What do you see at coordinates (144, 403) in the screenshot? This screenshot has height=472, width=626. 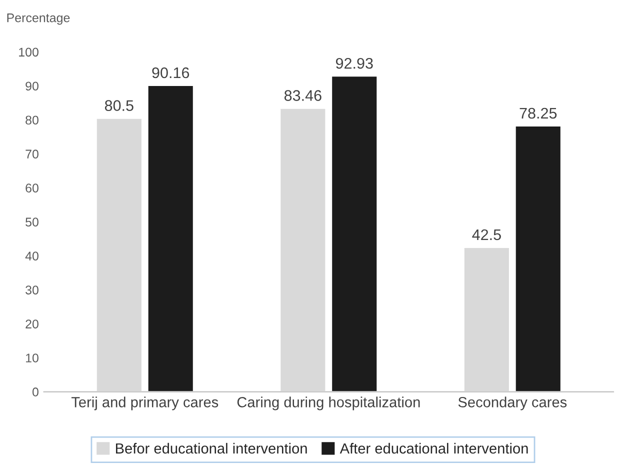 I see `x-tick-label: Terij and primary cares` at bounding box center [144, 403].